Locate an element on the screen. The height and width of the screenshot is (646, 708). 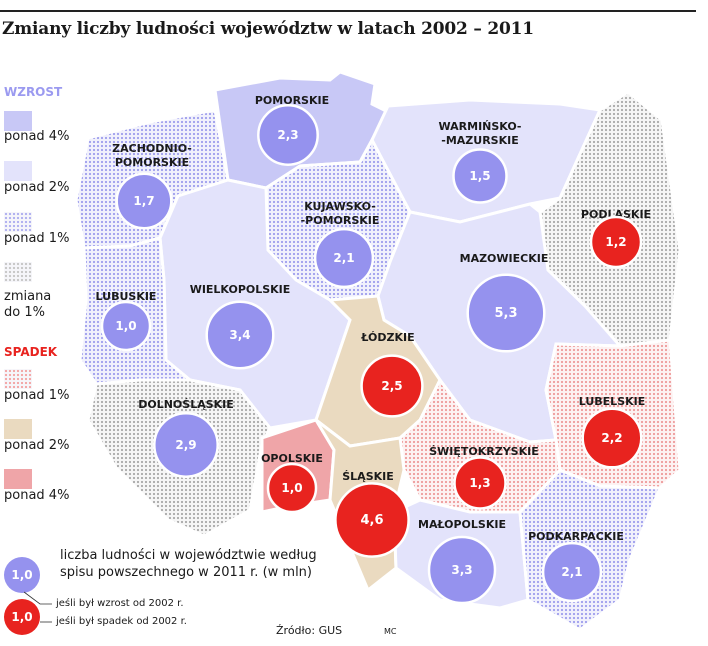
region-label-swietokrzyskie: ŚWIĘTOKRZYSKIE is located at coordinates (484, 451).